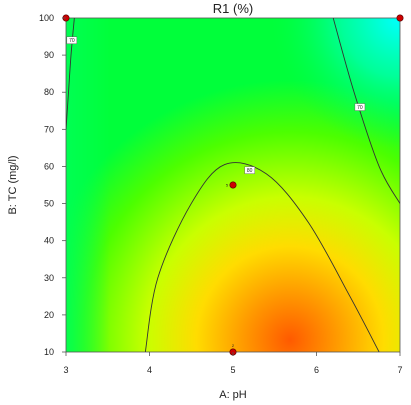 The image size is (411, 405). What do you see at coordinates (399, 370) in the screenshot?
I see `x-tick-label: 7` at bounding box center [399, 370].